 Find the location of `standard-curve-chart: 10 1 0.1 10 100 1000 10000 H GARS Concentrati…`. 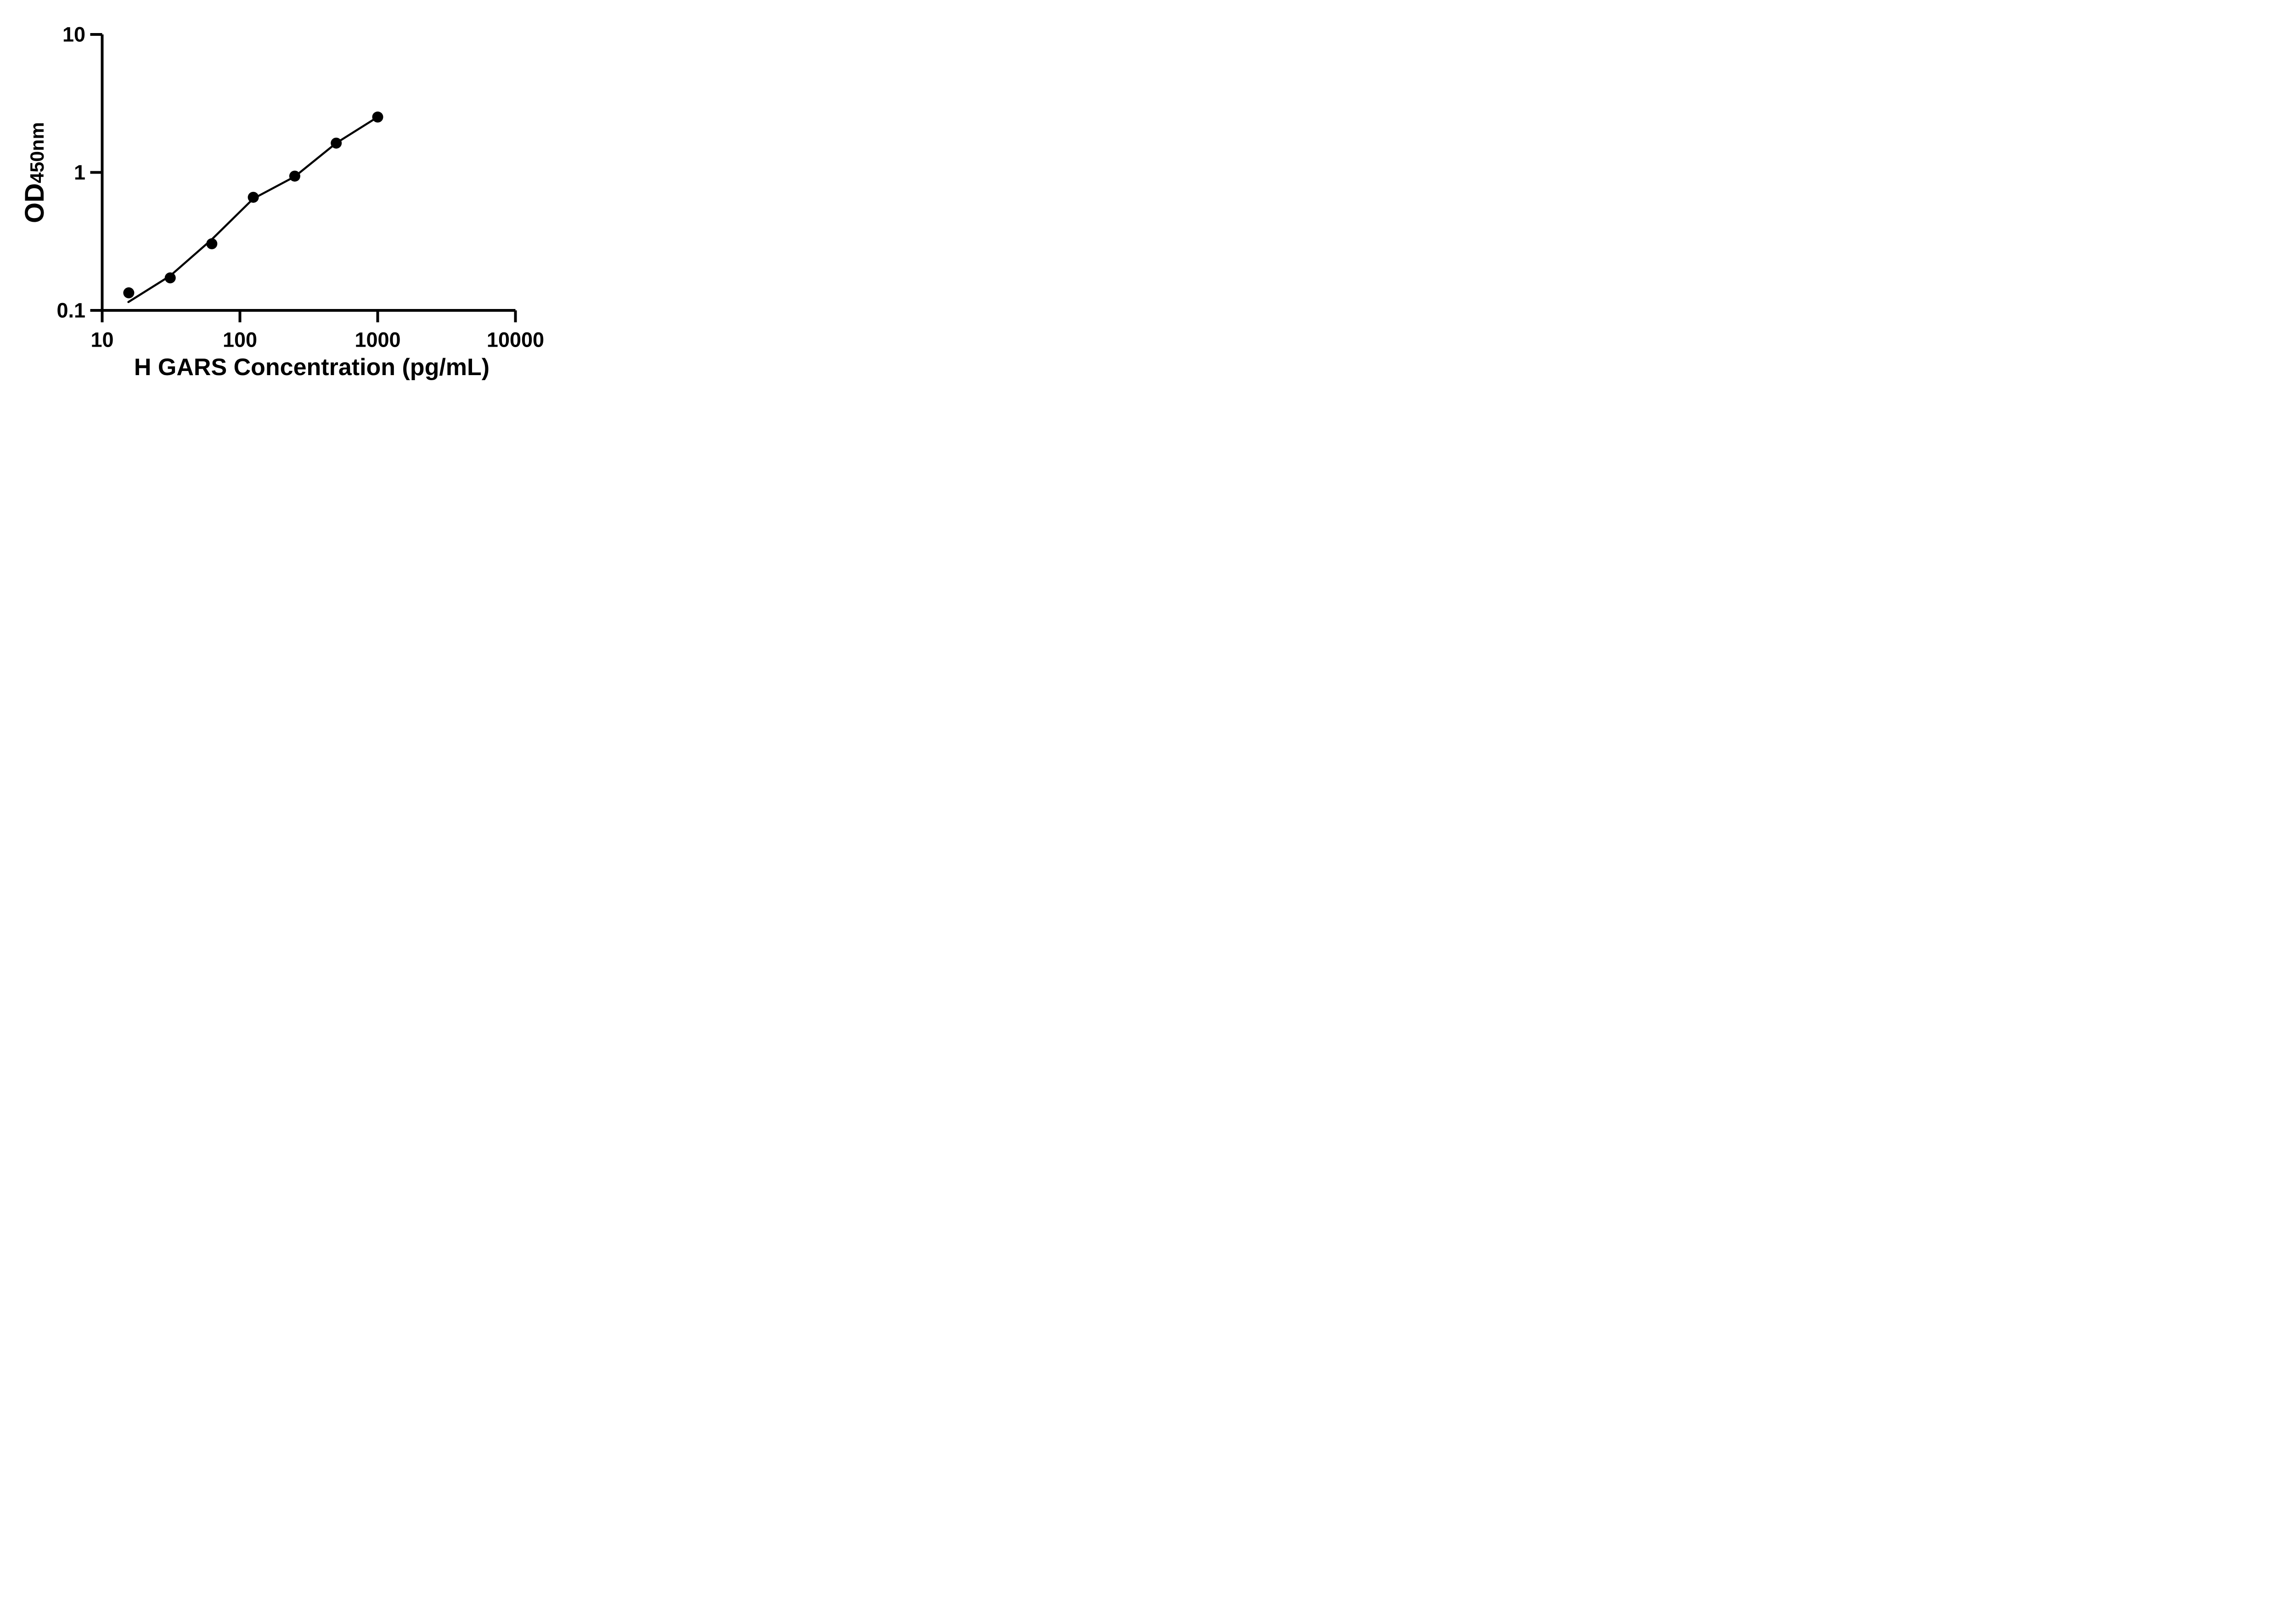

standard-curve-chart: 10 1 0.1 10 100 1000 10000 H GARS Concentrati… is located at coordinates (282, 202).